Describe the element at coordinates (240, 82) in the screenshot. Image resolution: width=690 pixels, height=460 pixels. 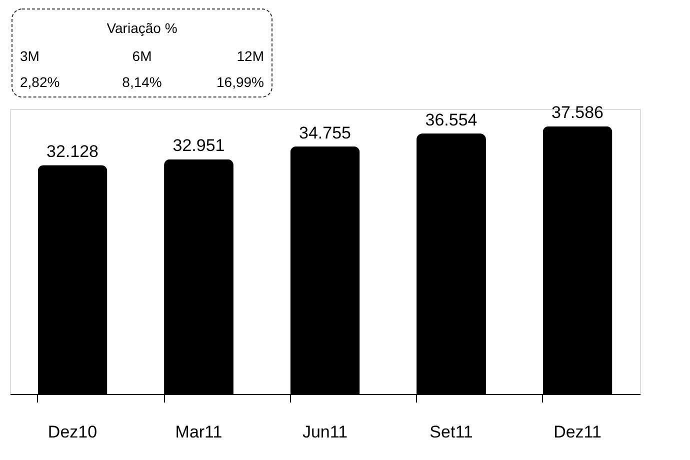
I see `text: 16,99%` at that location.